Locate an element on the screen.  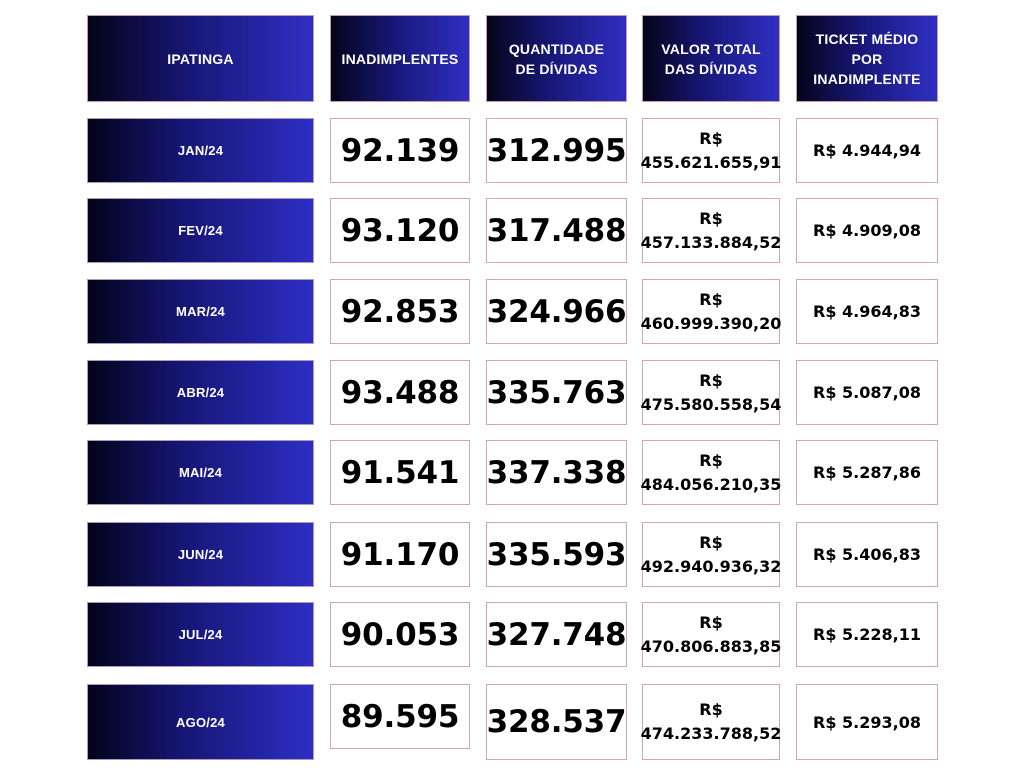
row-quantidade-value: 317.488 is located at coordinates (556, 230).